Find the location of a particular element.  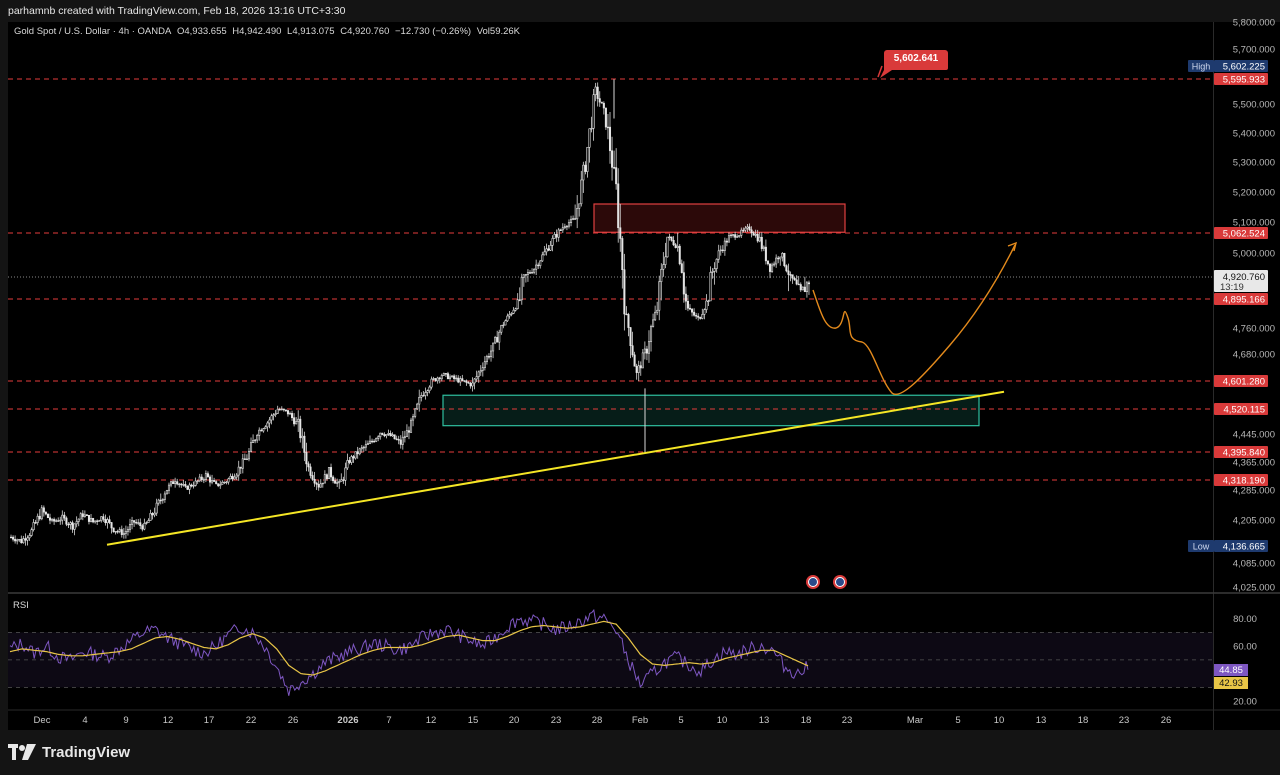

volume-value: Vol59.26K is located at coordinates (498, 31).